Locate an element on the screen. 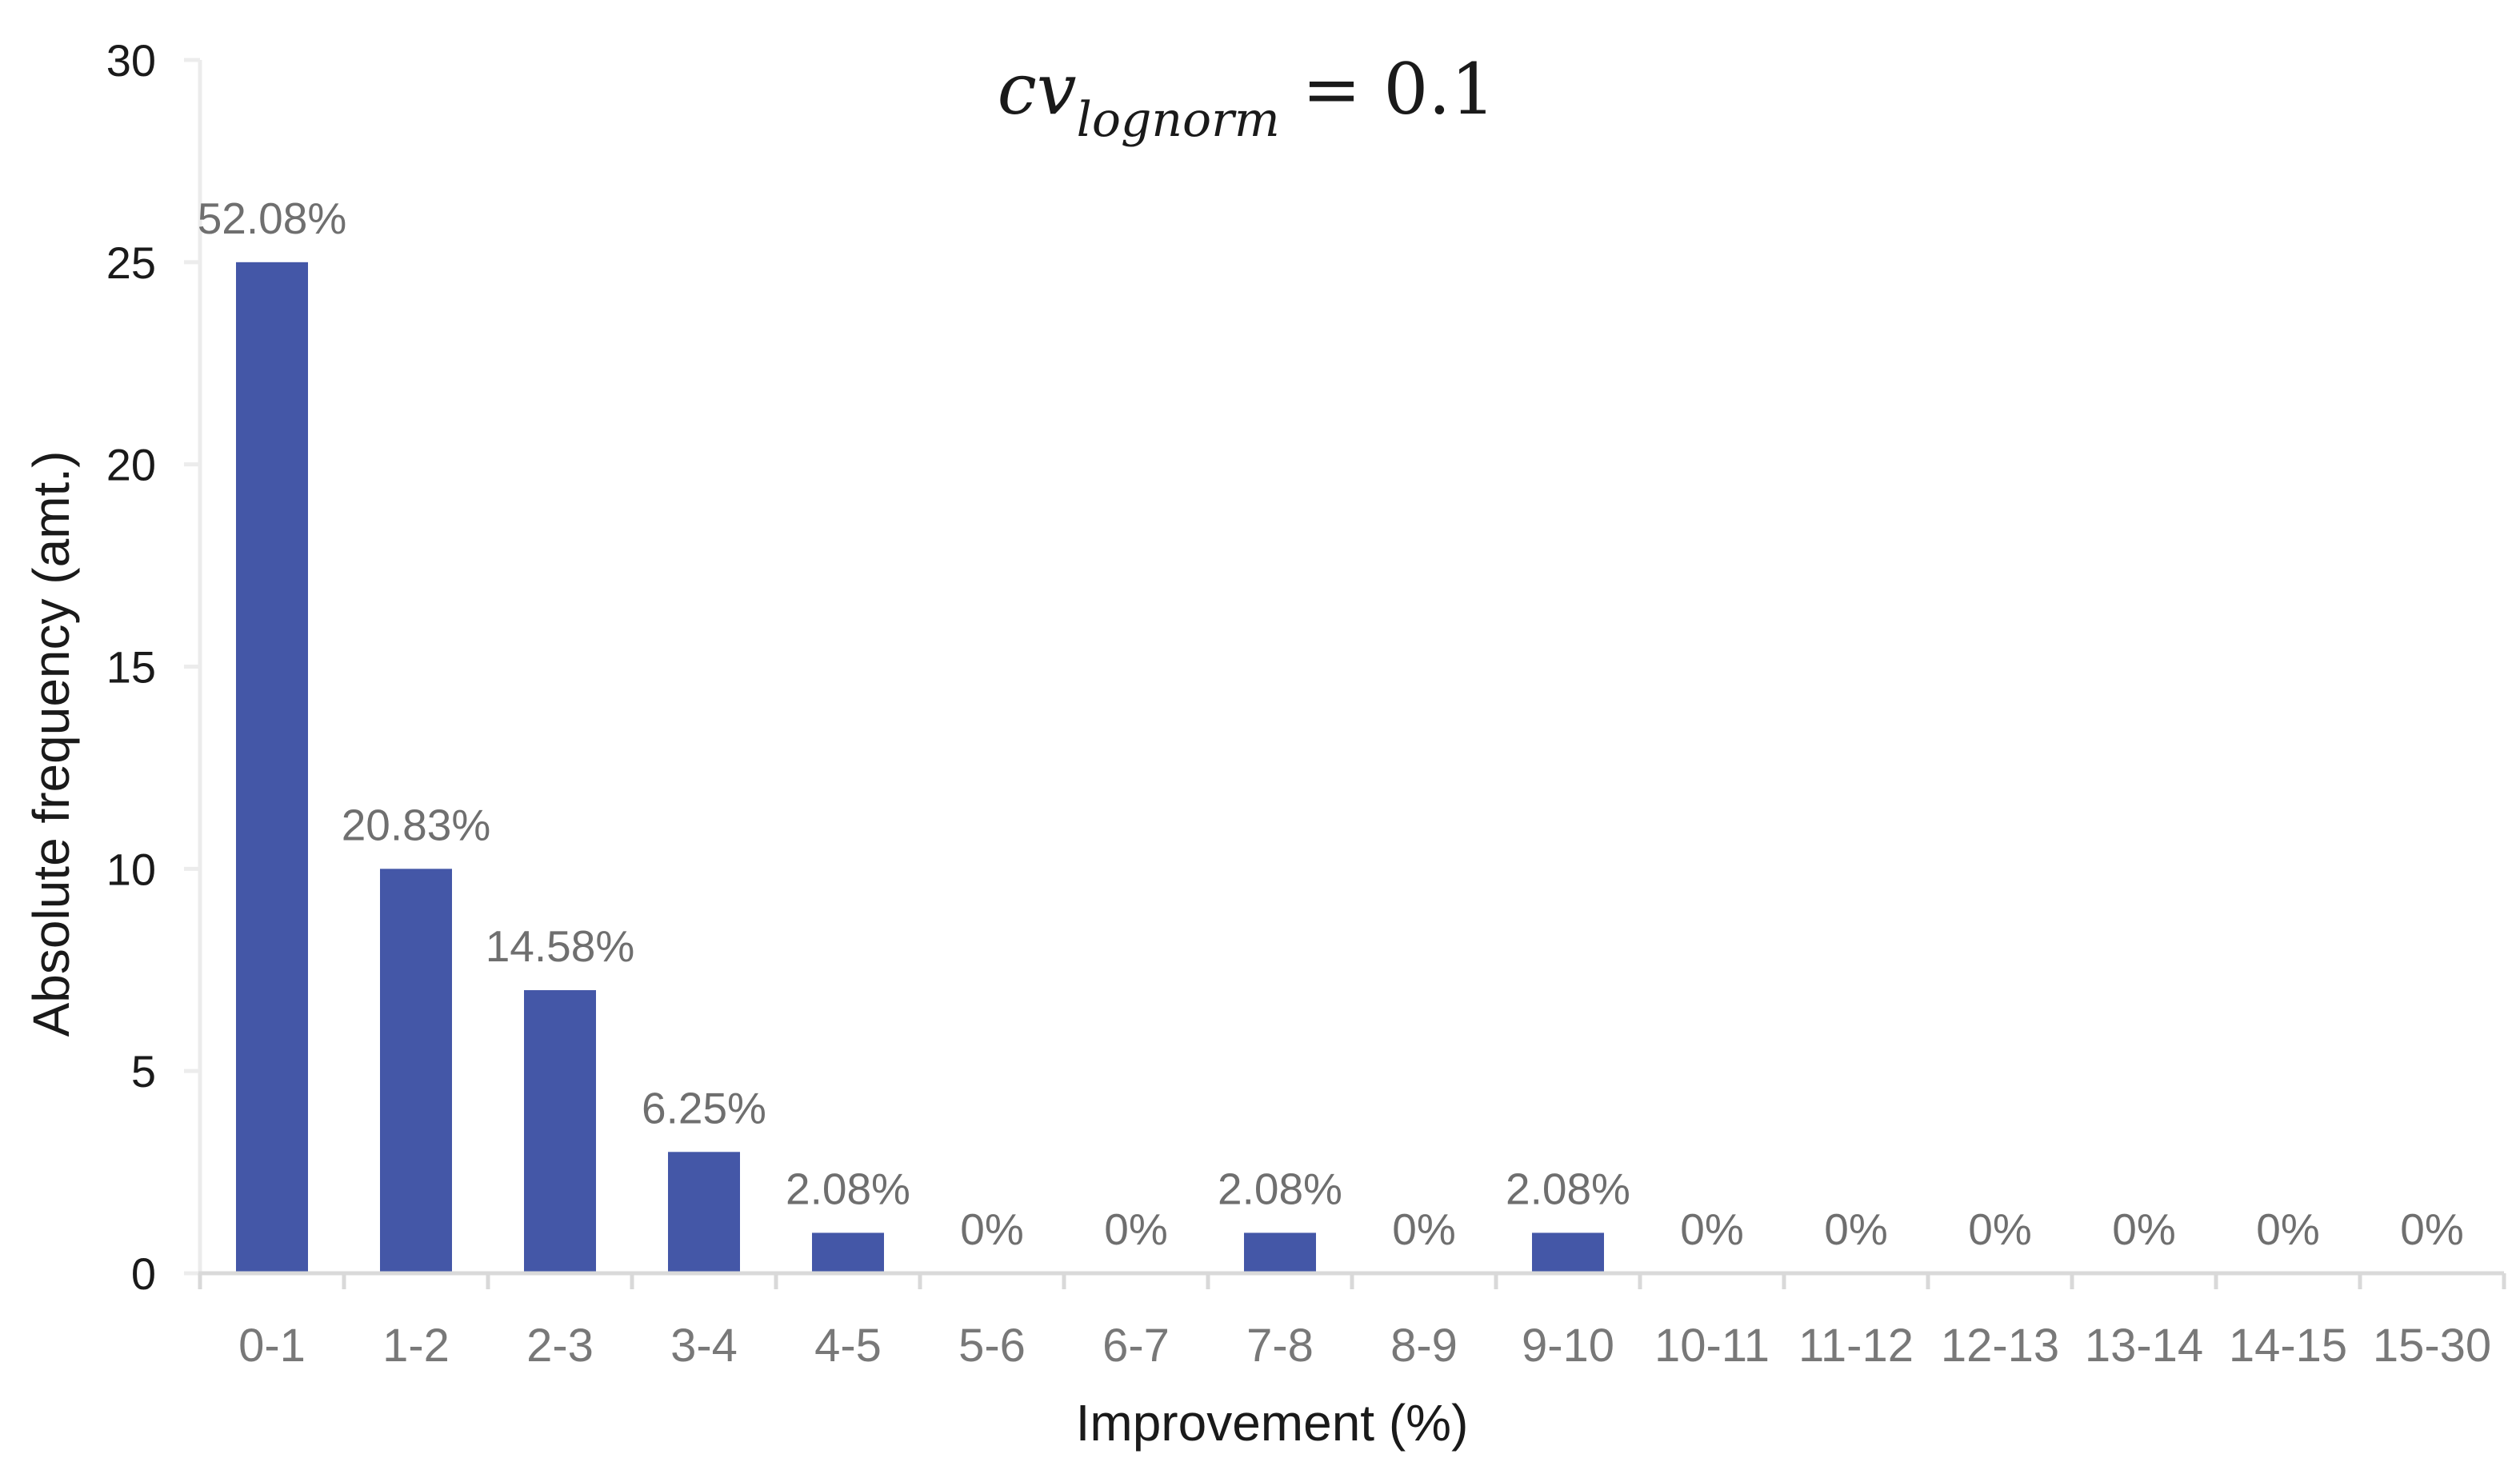 The width and height of the screenshot is (2520, 1482). y-tick-label: 15 is located at coordinates (131, 667).